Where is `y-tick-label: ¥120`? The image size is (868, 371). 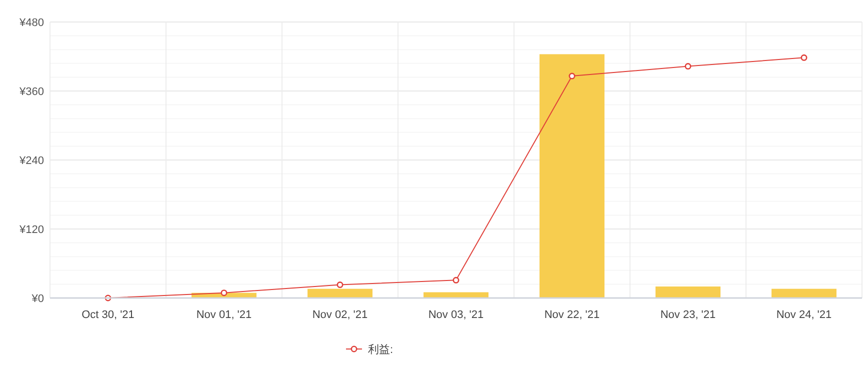
y-tick-label: ¥120 is located at coordinates (31, 230).